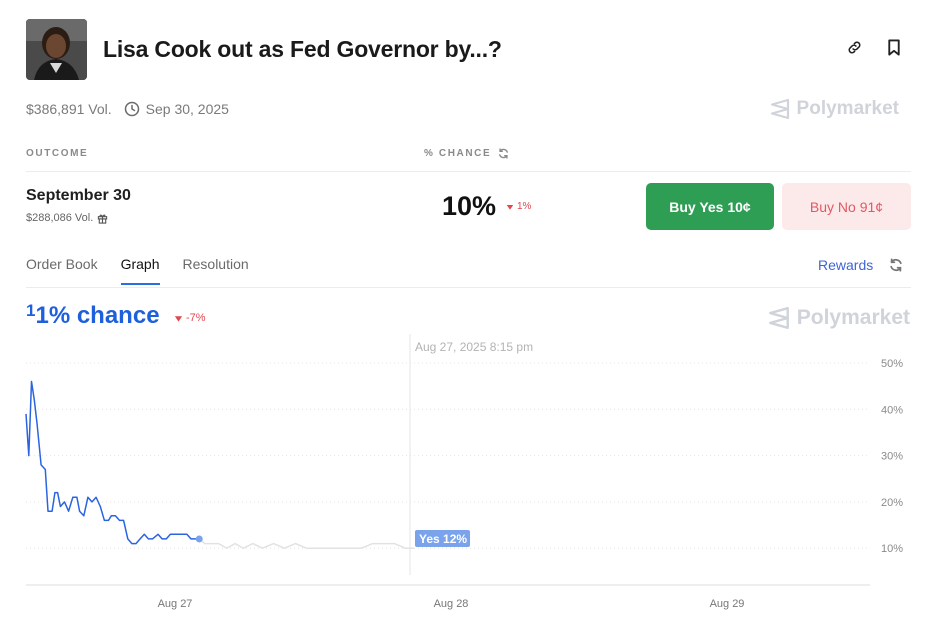 The image size is (937, 619). What do you see at coordinates (892, 364) in the screenshot?
I see `y-tick-label: 50%` at bounding box center [892, 364].